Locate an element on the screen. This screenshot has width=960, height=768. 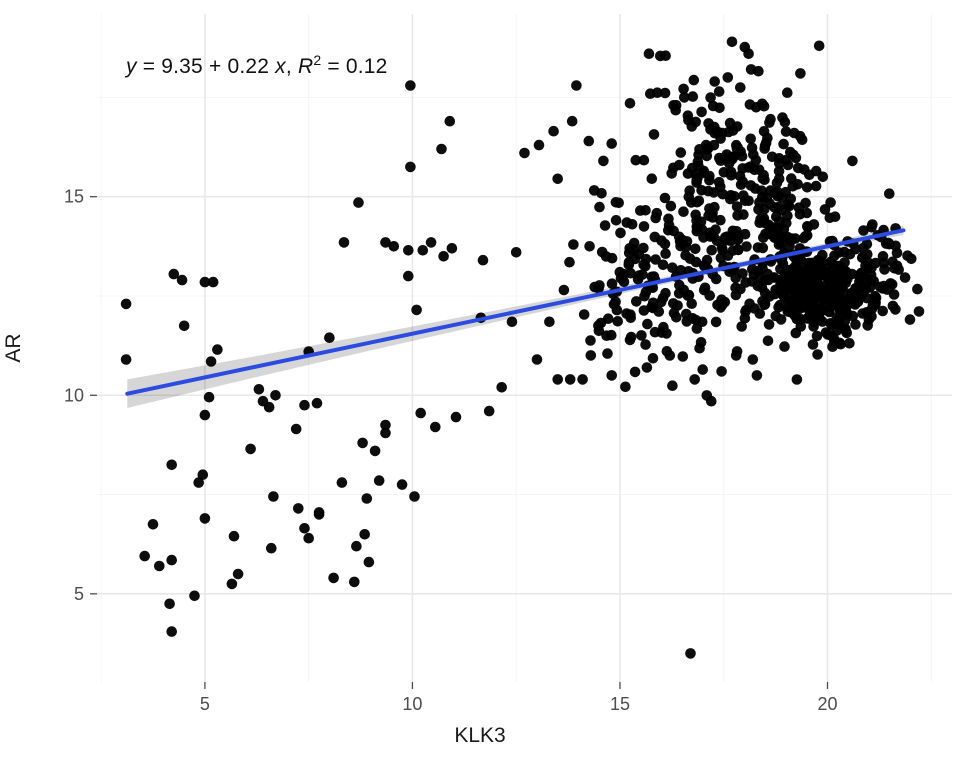
x-axis-tick-label: 15 is located at coordinates (620, 704).